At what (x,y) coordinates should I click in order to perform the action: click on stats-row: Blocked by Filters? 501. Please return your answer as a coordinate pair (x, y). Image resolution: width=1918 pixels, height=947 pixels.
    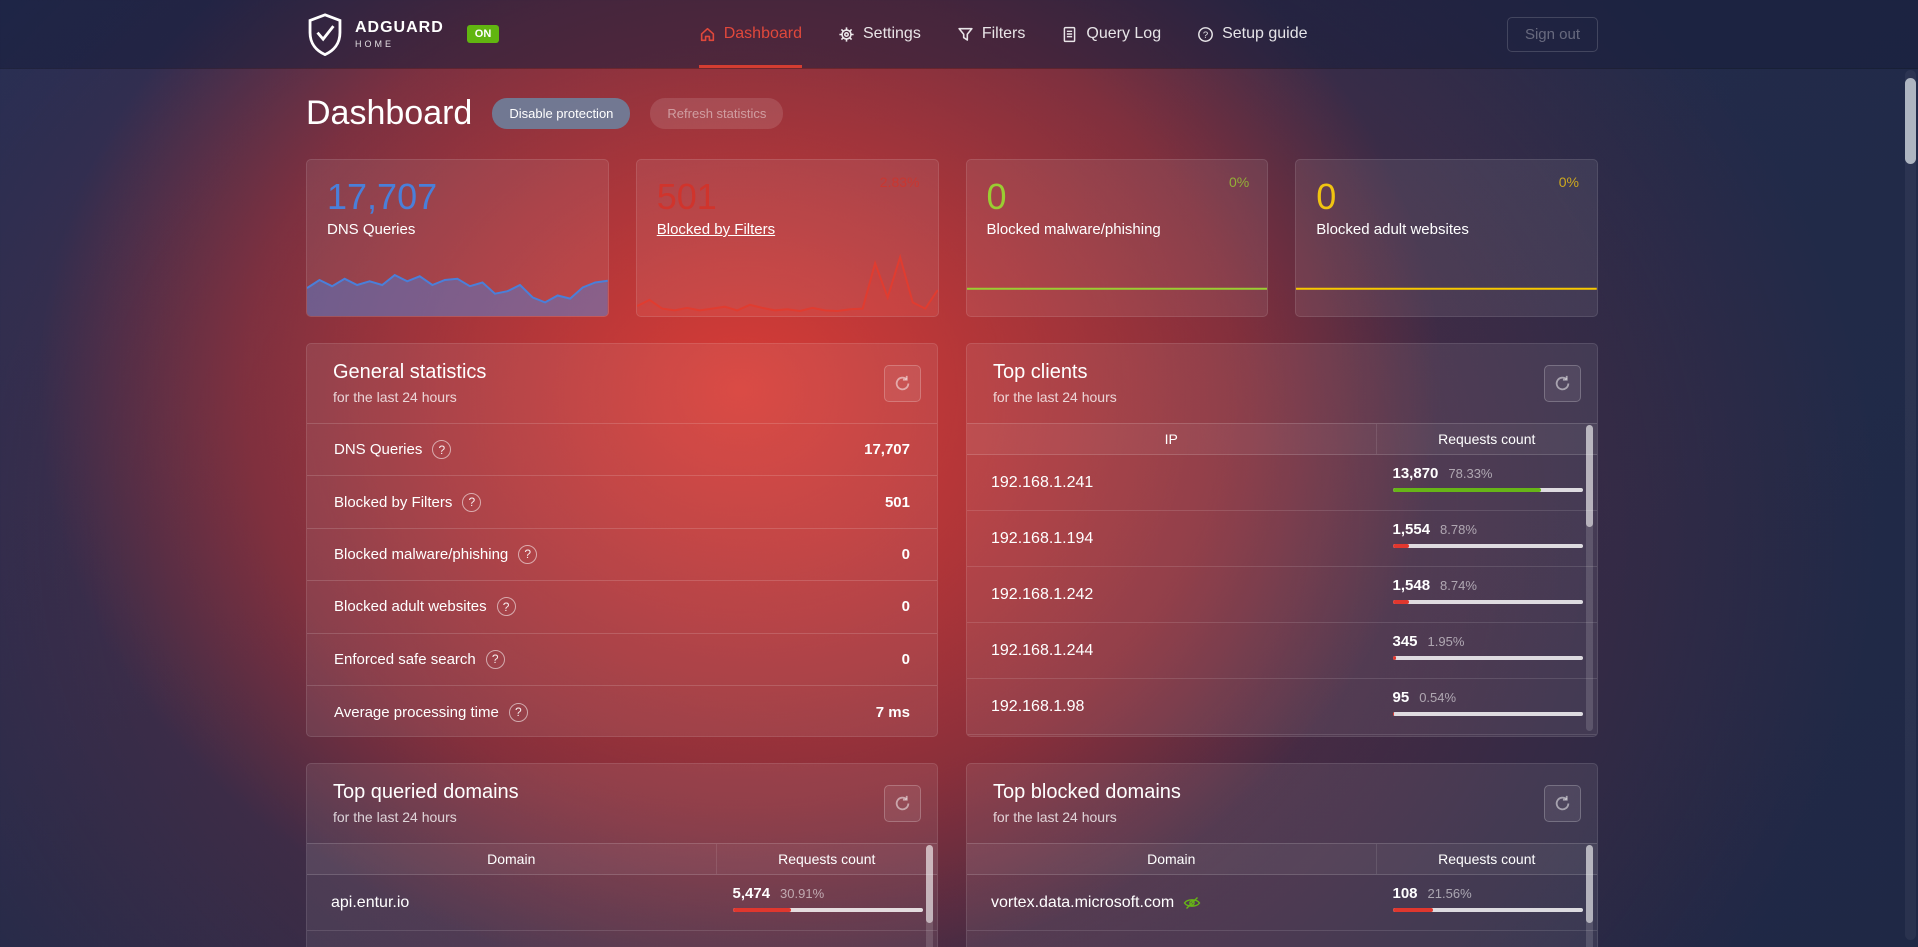
    Looking at the image, I should click on (622, 502).